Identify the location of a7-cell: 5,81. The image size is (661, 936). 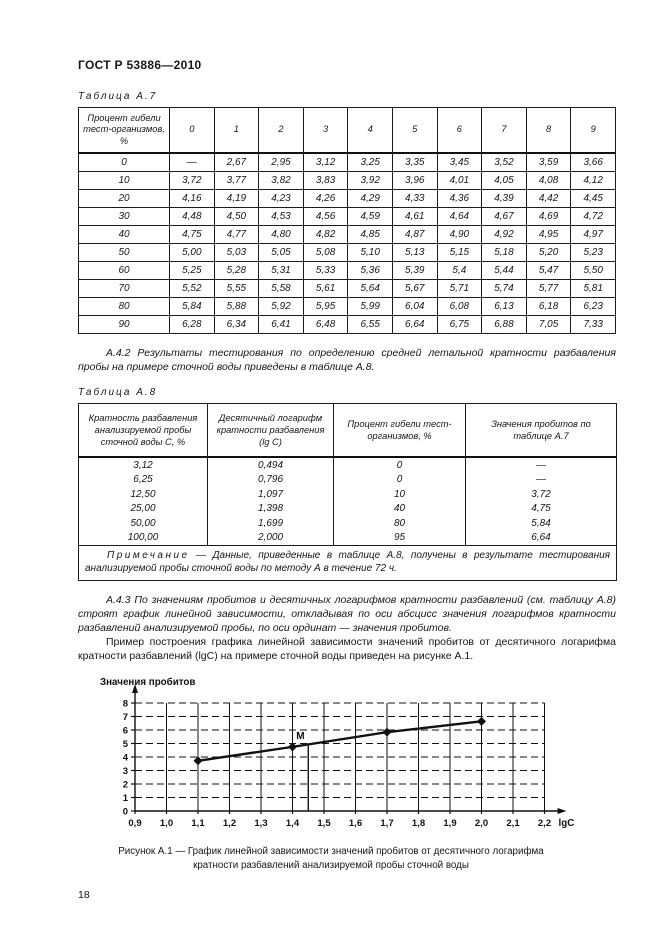
(593, 288).